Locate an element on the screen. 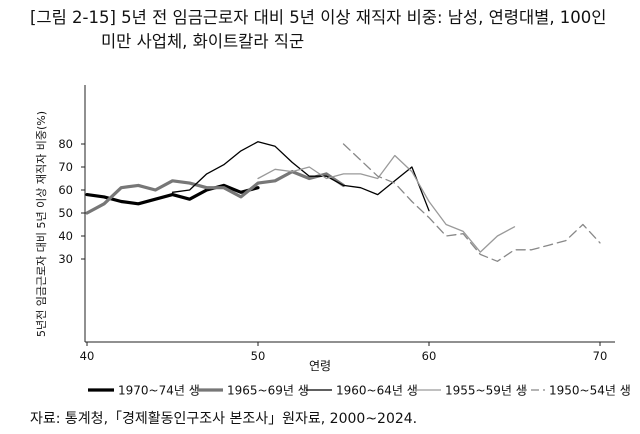 The width and height of the screenshot is (640, 434). legend-label-2: 1965~69년 생 is located at coordinates (268, 391).